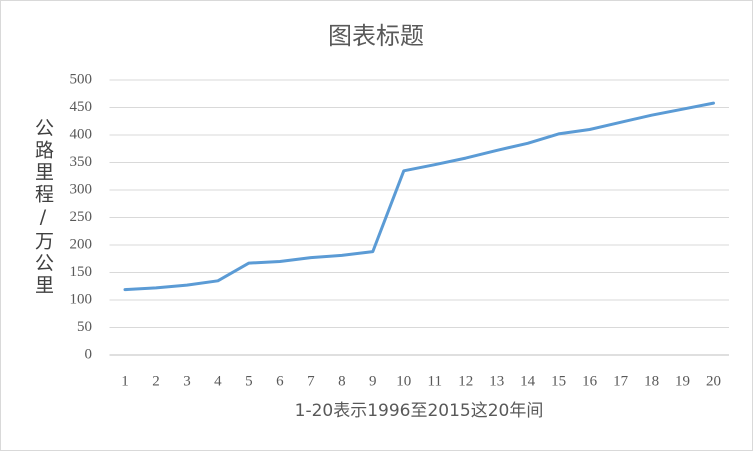 This screenshot has height=451, width=753. What do you see at coordinates (125, 381) in the screenshot?
I see `x-tick-label: 1` at bounding box center [125, 381].